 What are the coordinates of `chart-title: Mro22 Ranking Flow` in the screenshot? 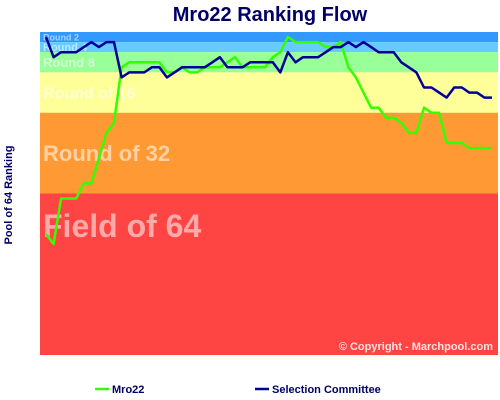 It's located at (270, 15).